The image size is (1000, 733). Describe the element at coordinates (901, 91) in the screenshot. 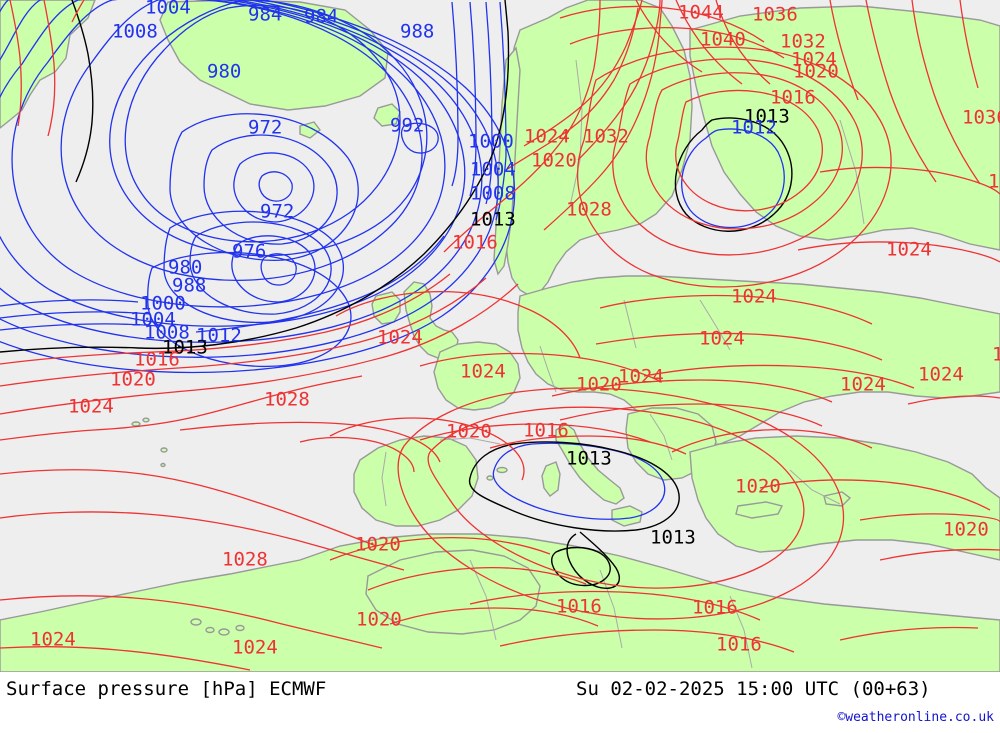

I see `isobar-1032-east` at that location.